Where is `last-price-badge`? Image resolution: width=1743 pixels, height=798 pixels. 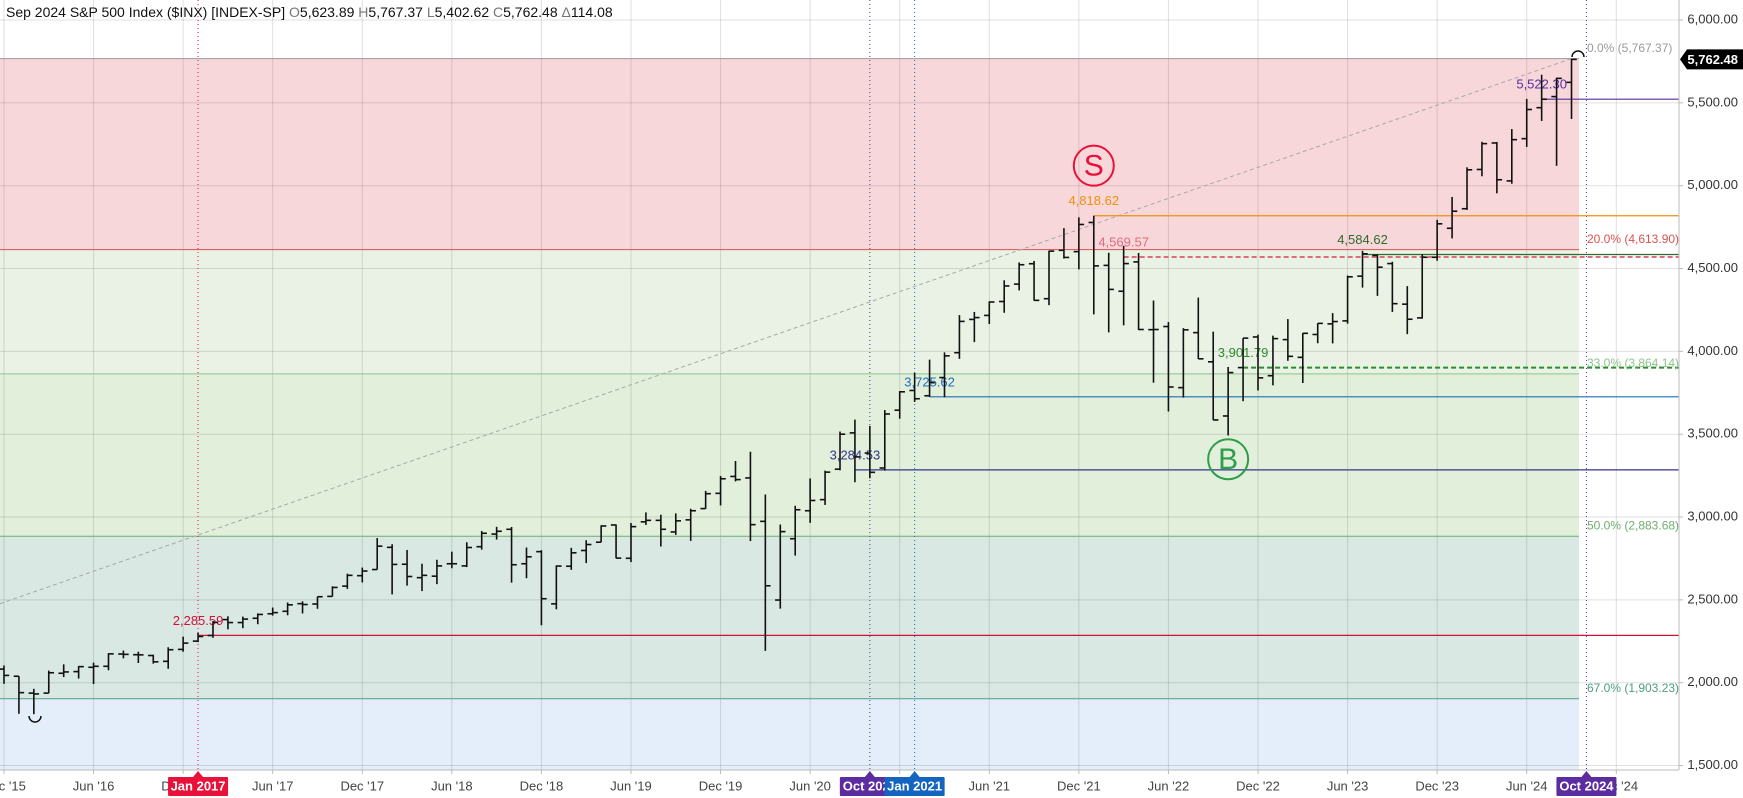
last-price-badge is located at coordinates (1711, 59).